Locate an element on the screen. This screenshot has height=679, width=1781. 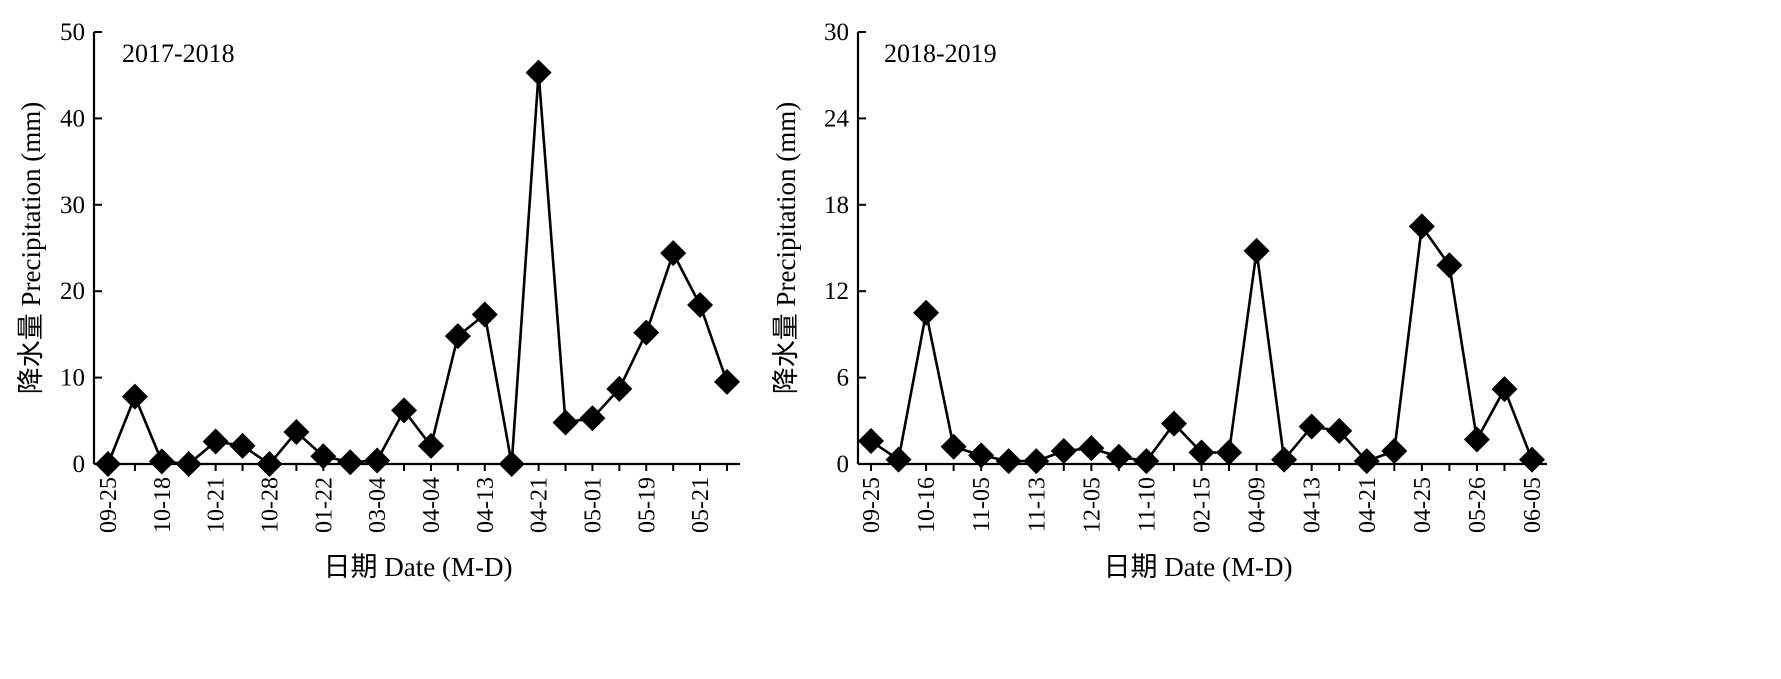
x-tick-label: 05-01 is located at coordinates (593, 505).